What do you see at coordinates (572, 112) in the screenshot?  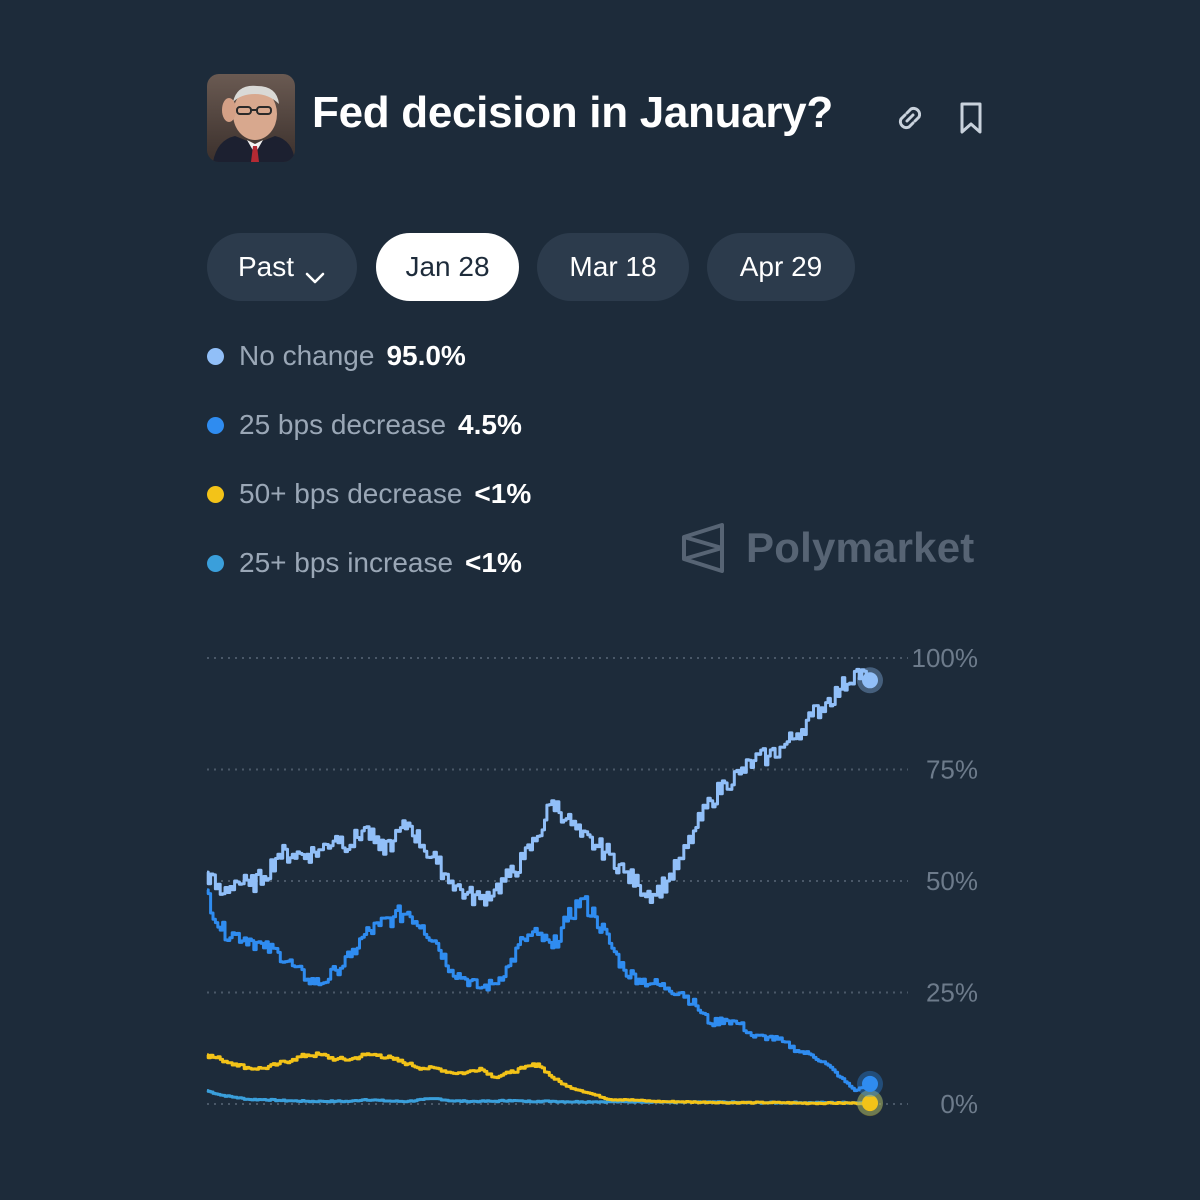 I see `page-title: Fed decision in January?` at bounding box center [572, 112].